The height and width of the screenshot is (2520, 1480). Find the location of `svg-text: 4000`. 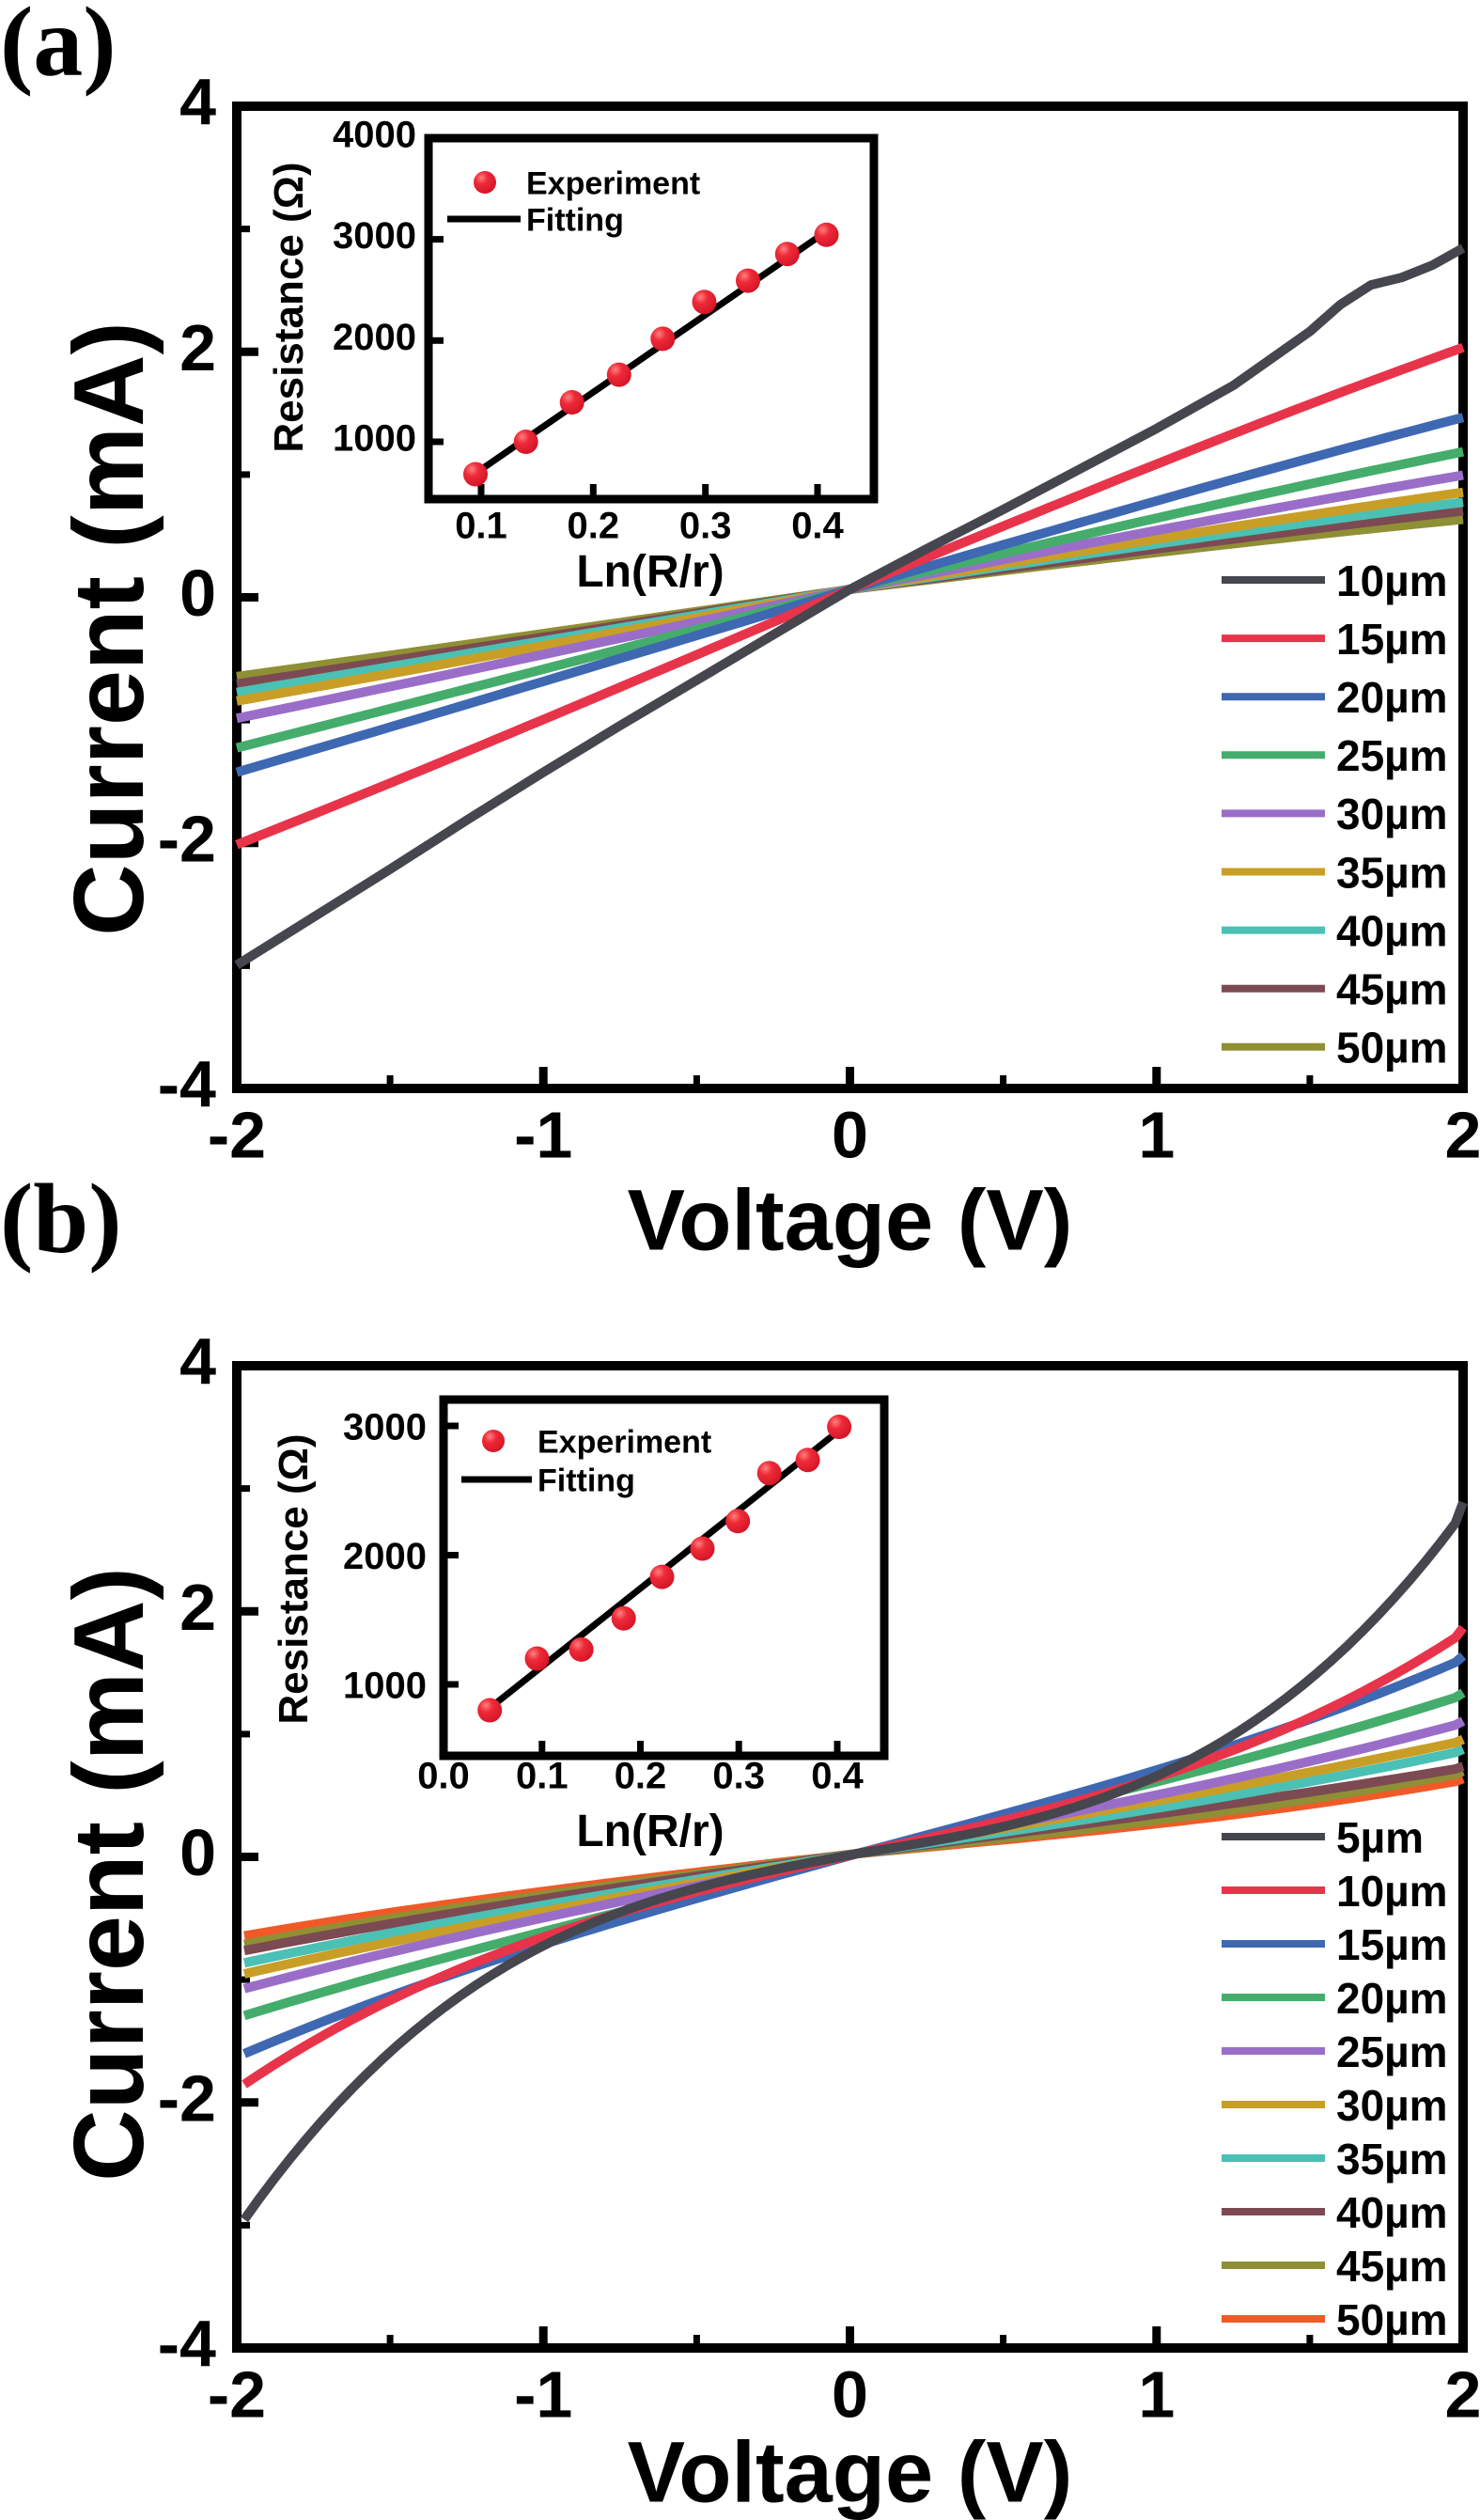

svg-text: 4000 is located at coordinates (374, 135).